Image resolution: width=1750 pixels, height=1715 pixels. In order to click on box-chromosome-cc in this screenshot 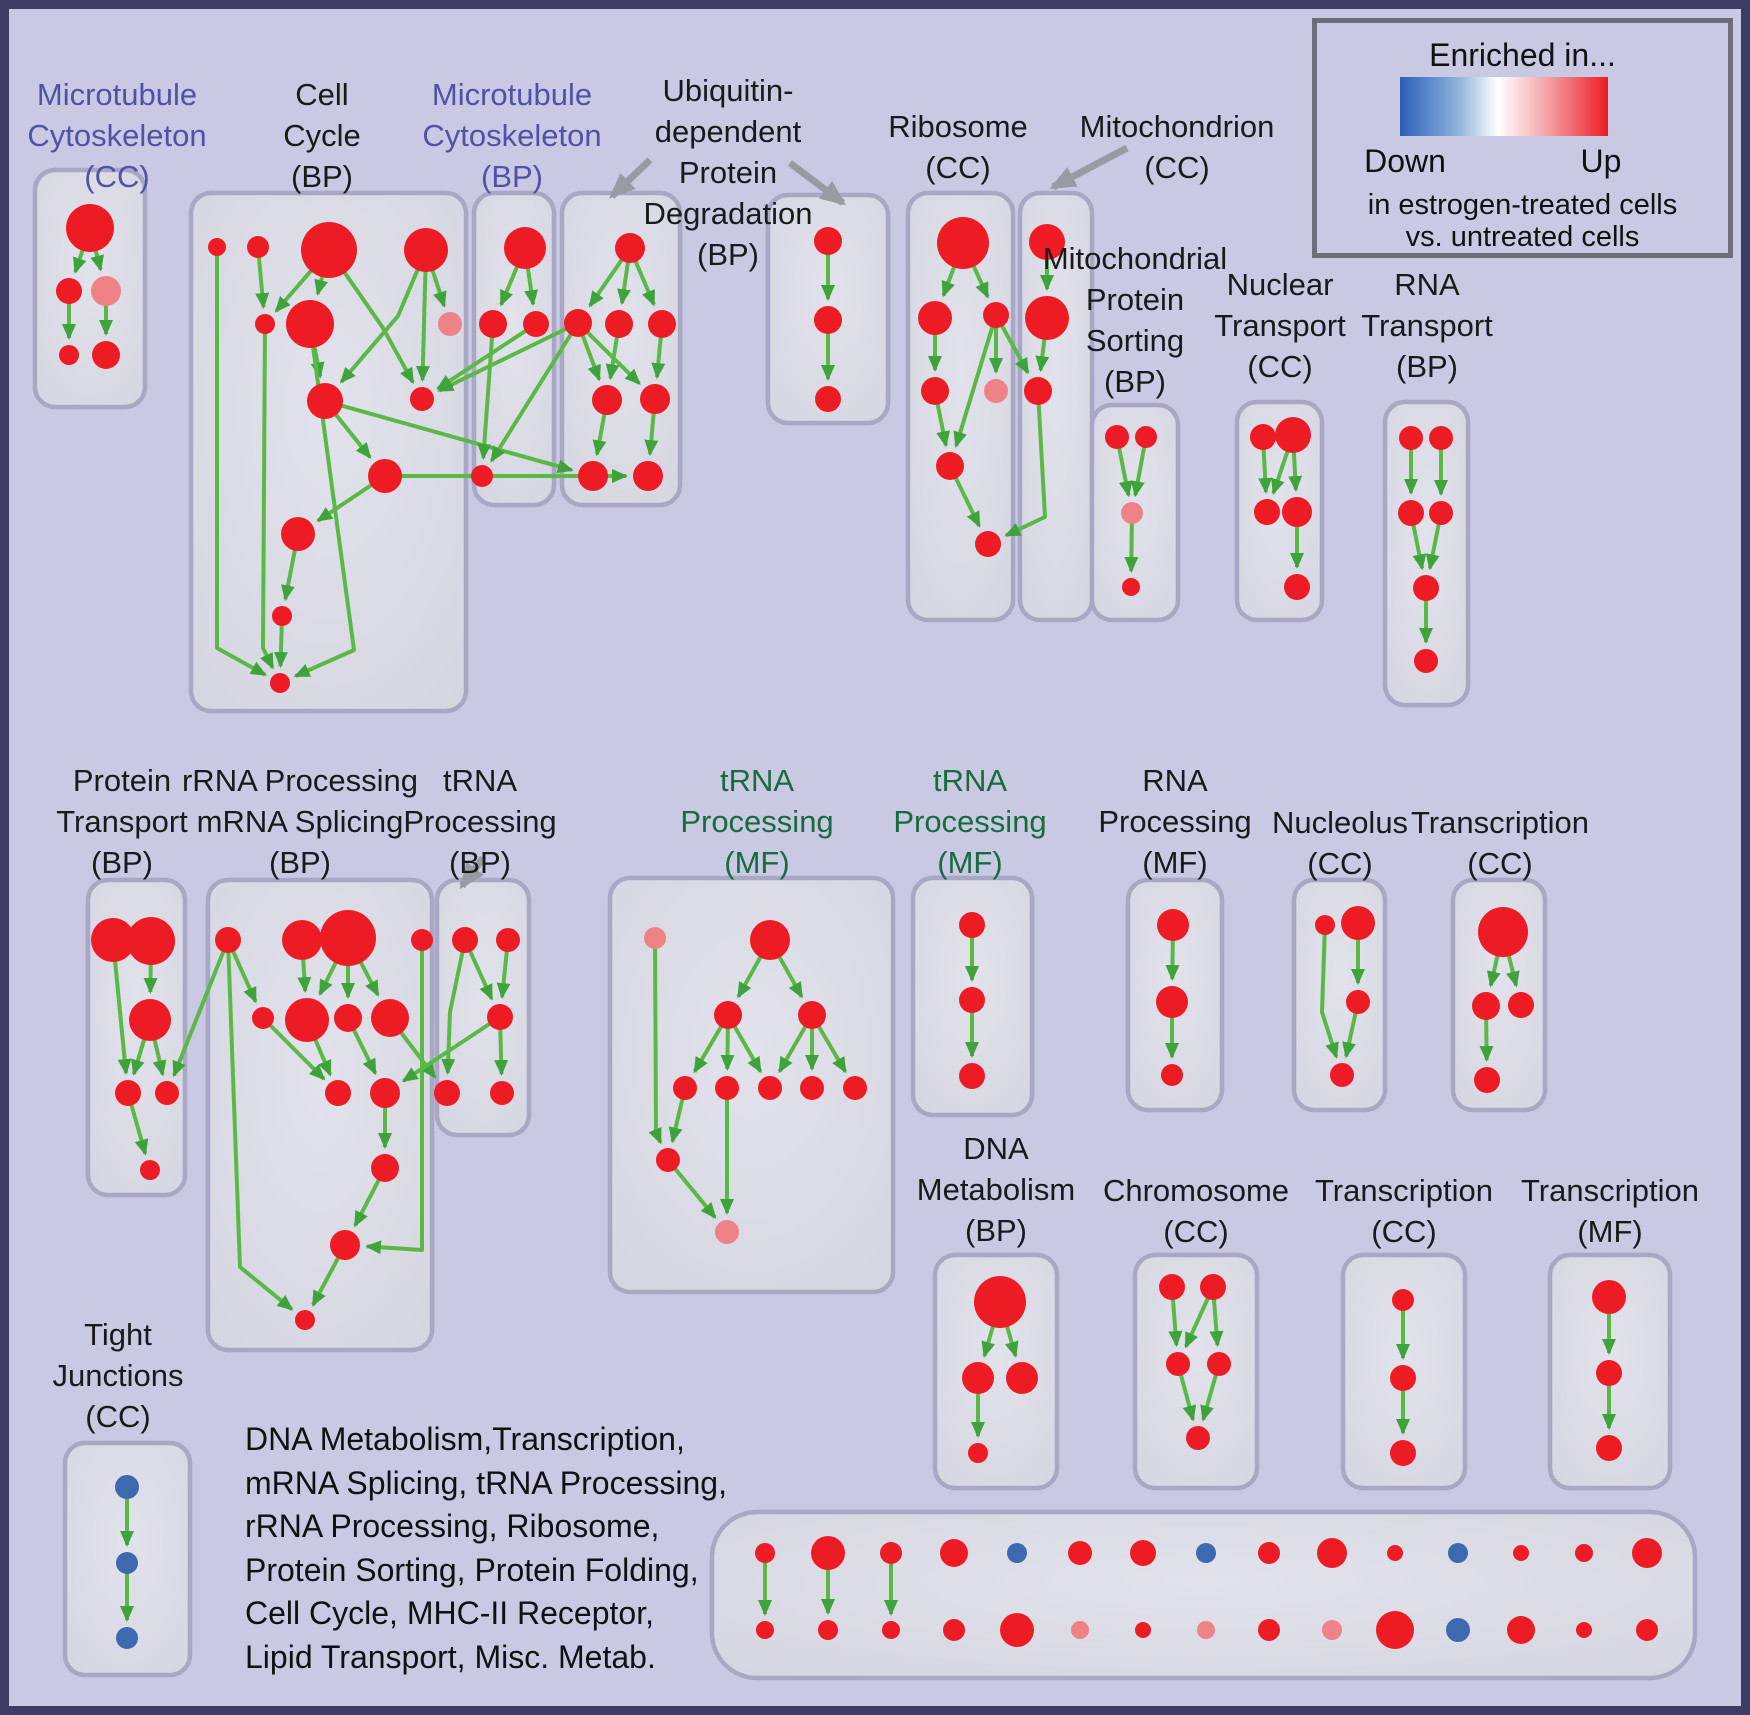, I will do `click(1196, 1371)`.